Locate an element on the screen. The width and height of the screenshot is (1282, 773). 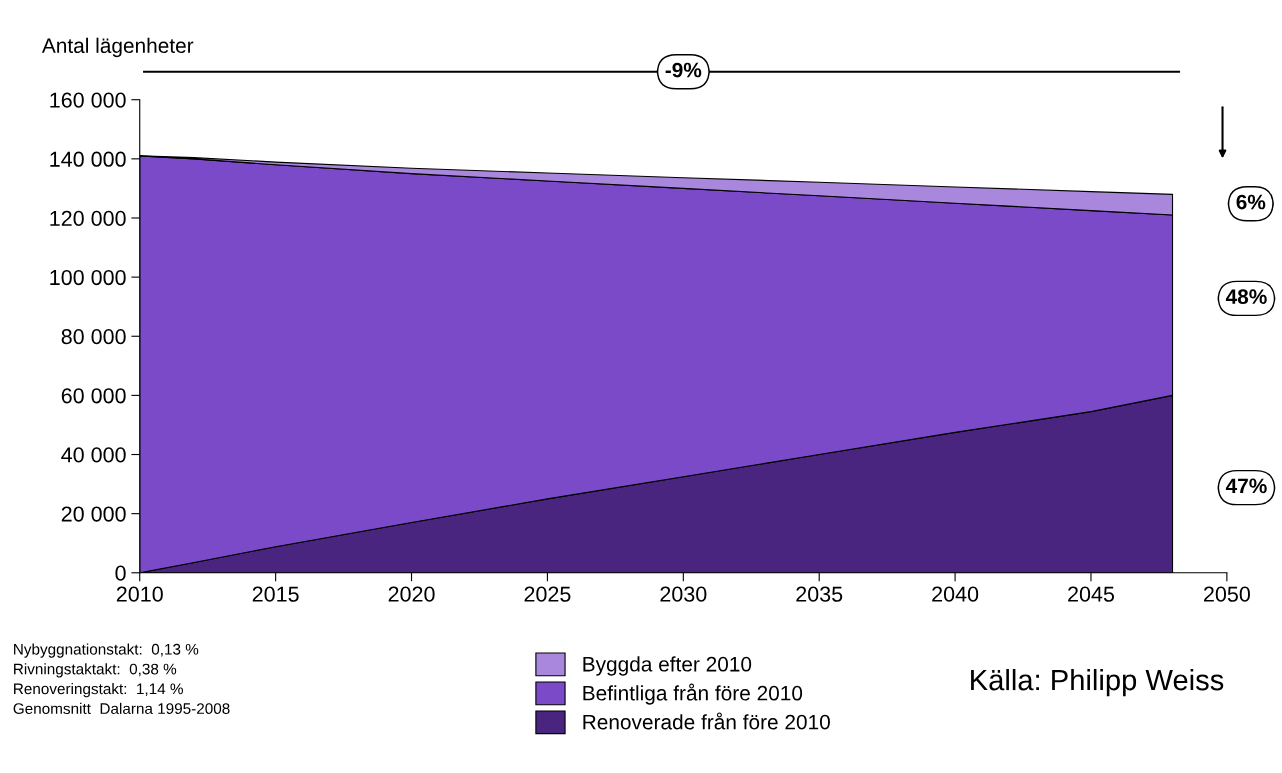
y-tick-label: 20 000 is located at coordinates (93, 514).